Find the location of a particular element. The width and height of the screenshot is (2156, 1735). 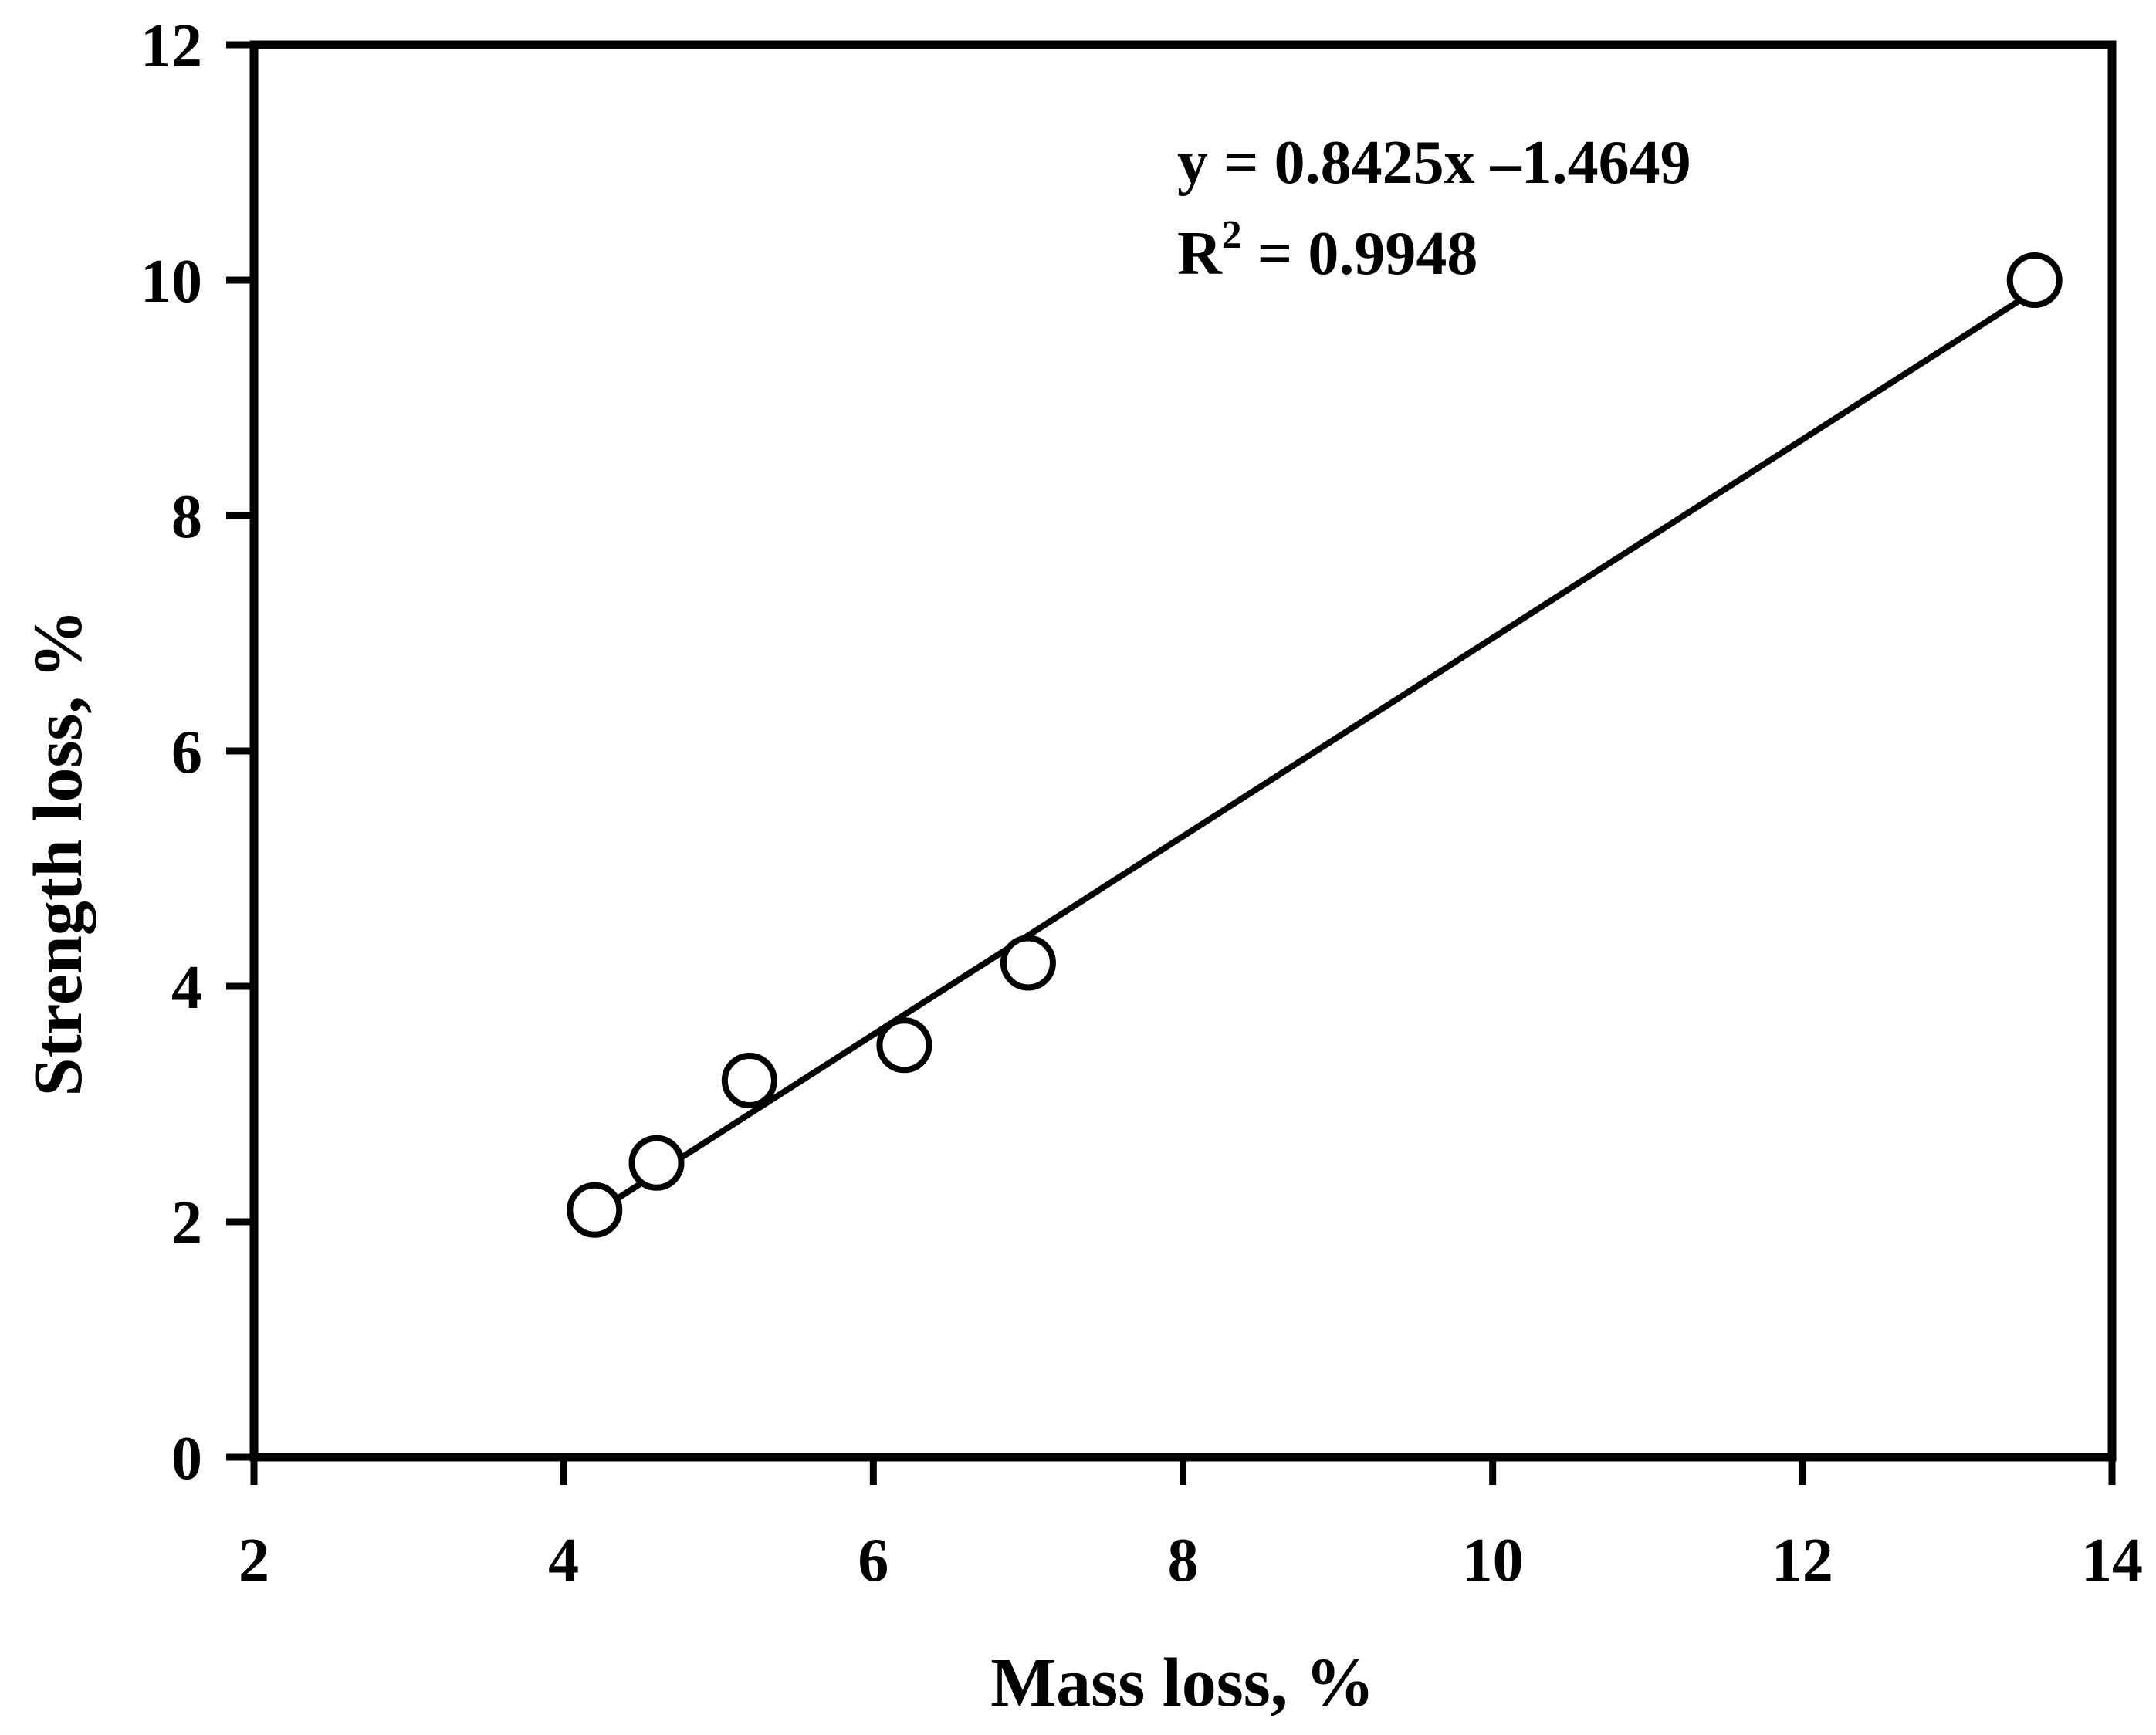

fit-equation: y = 0.8425x –1.4649 is located at coordinates (1434, 163).